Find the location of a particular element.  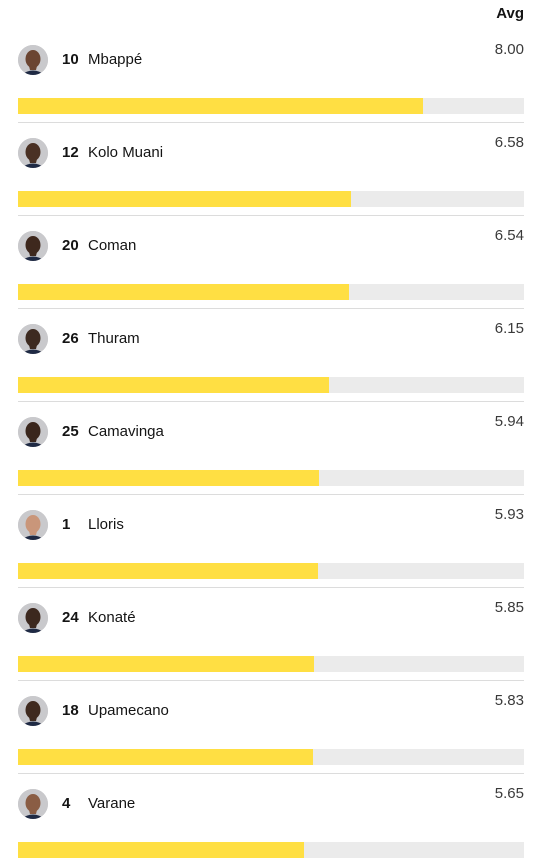

shirt-number: 26 is located at coordinates (70, 338).